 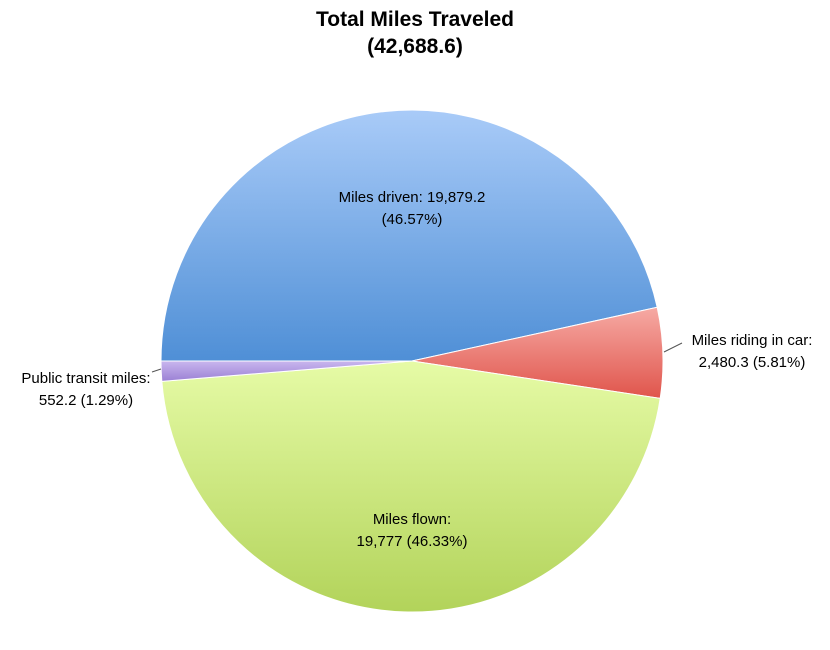 What do you see at coordinates (286, 371) in the screenshot?
I see `slice-public-transit` at bounding box center [286, 371].